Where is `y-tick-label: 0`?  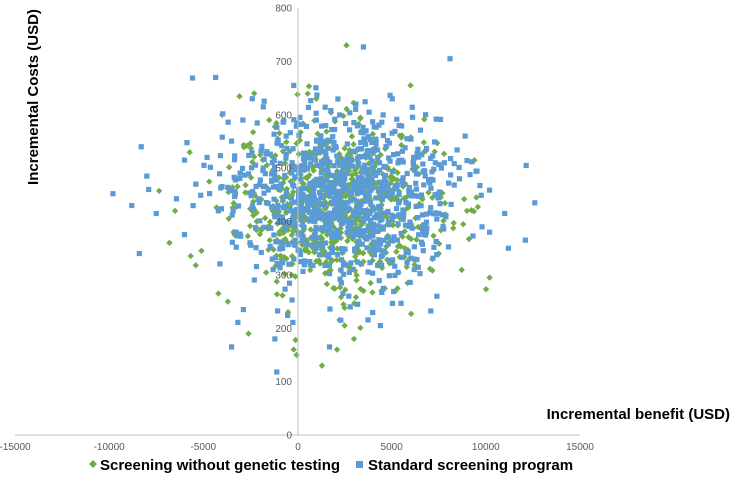 y-tick-label: 0 is located at coordinates (289, 436).